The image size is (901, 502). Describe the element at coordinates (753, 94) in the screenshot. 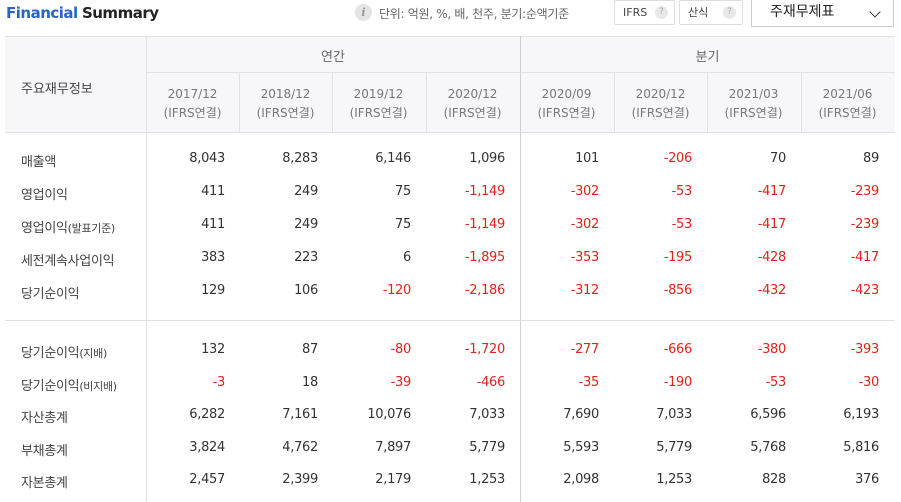

I see `column-period: 2021/03` at that location.